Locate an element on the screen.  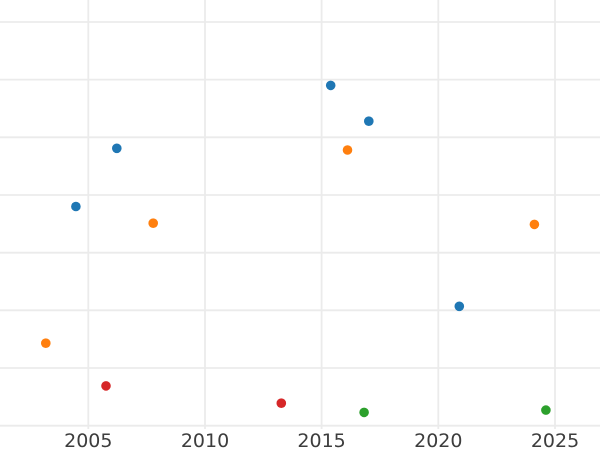
series-red is located at coordinates (194, 395).